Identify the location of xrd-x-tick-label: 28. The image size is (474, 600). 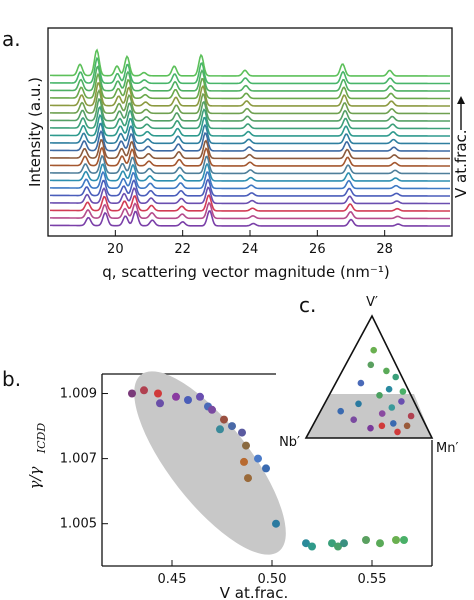
(384, 249).